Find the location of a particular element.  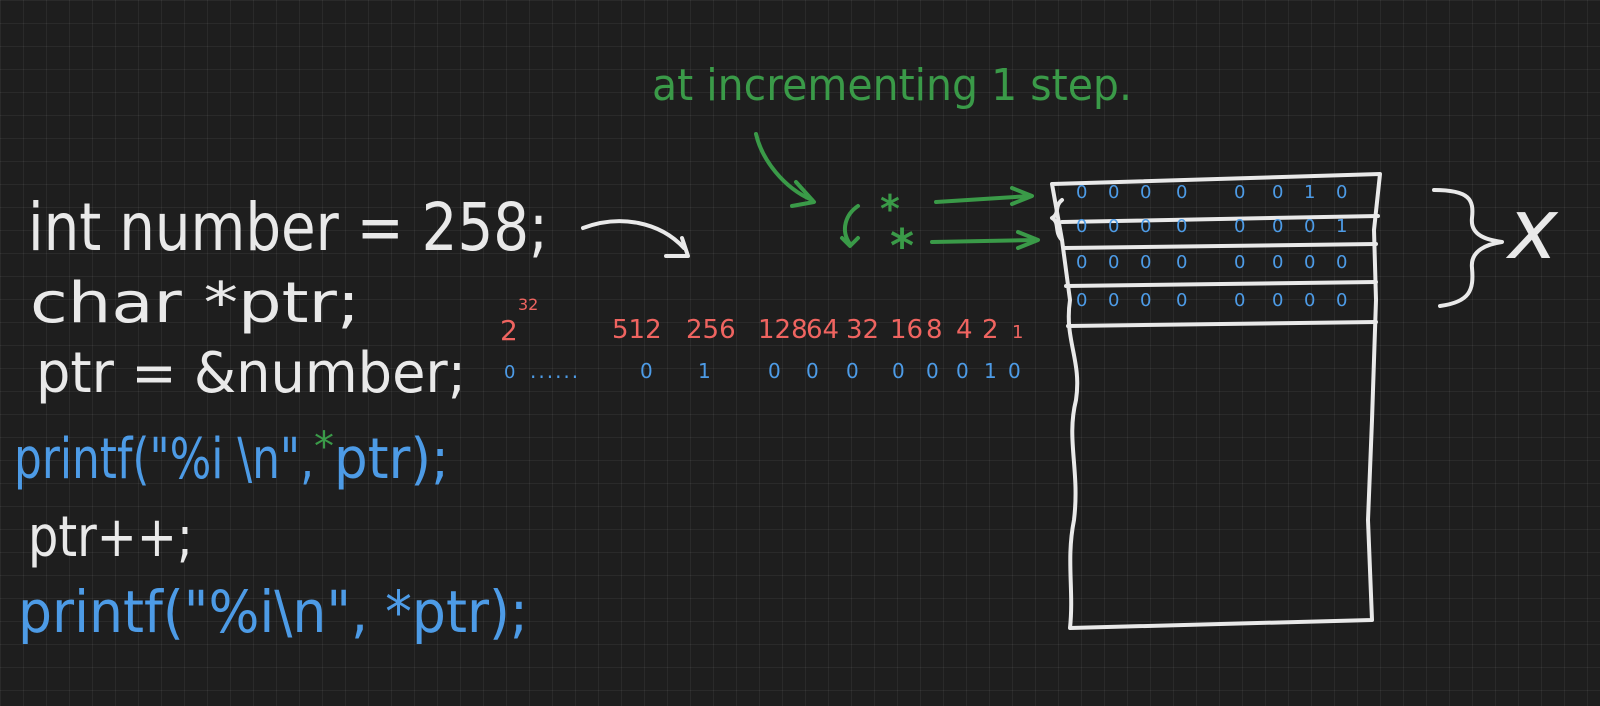

power-label: 128 is located at coordinates (783, 330).